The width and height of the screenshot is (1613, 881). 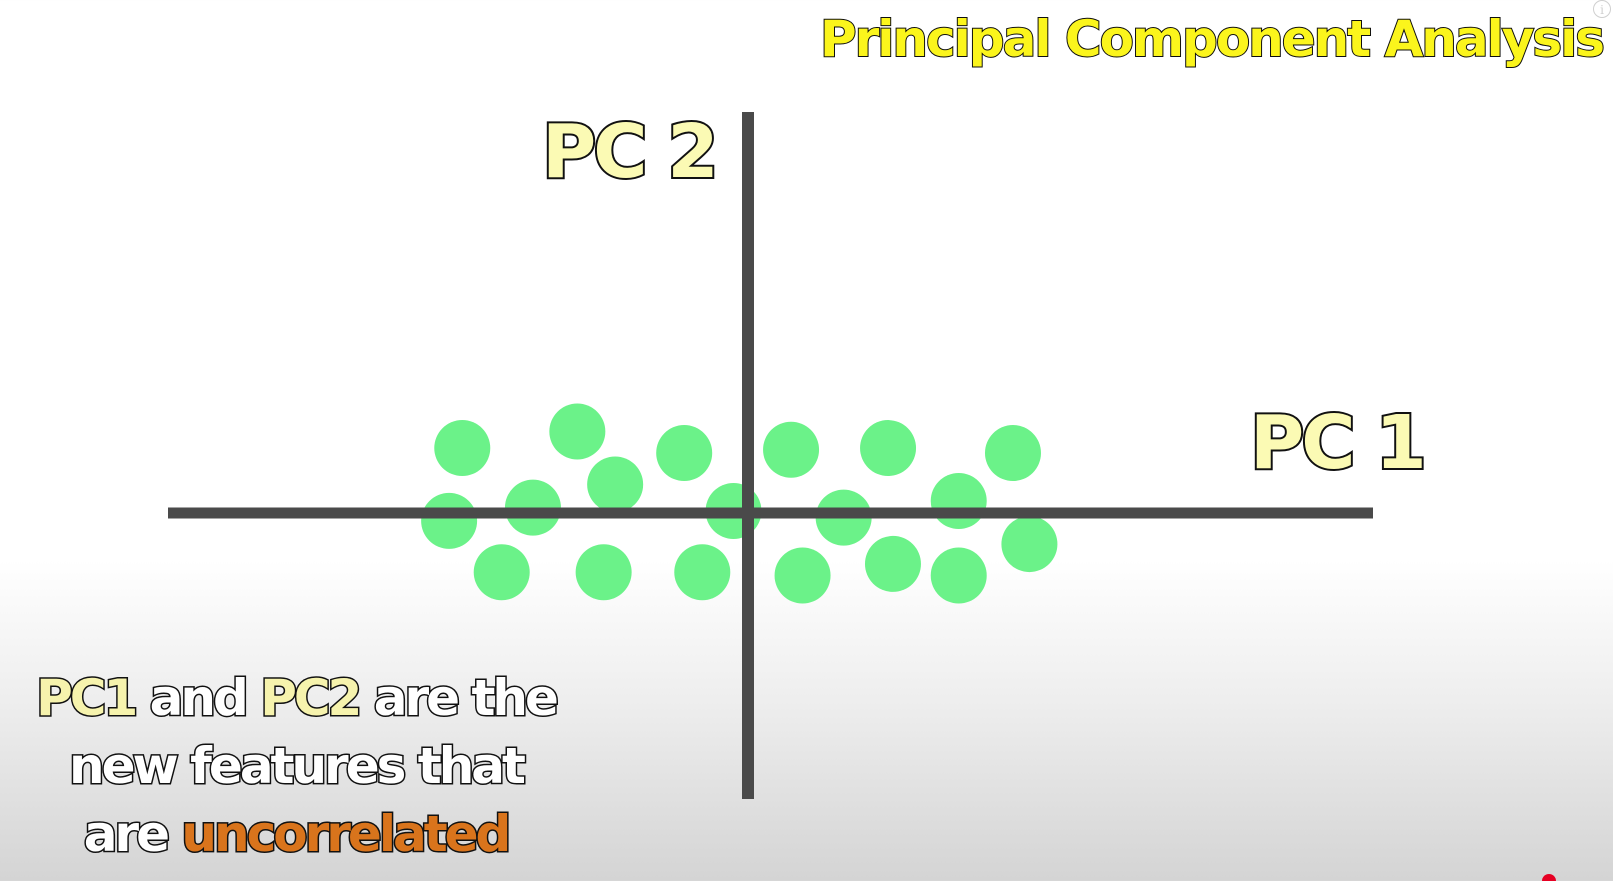 I want to click on caption-pc2: PC2, so click(x=311, y=698).